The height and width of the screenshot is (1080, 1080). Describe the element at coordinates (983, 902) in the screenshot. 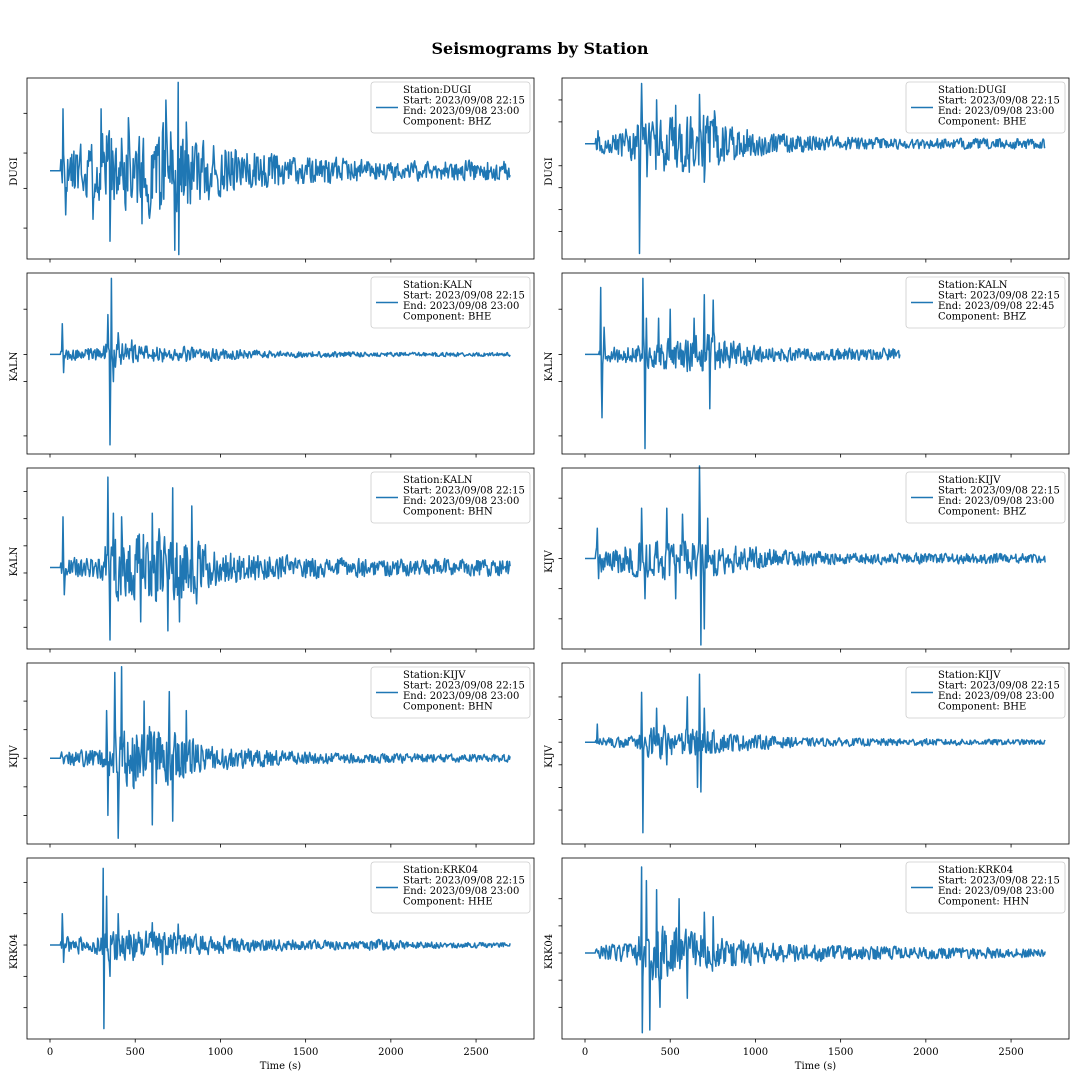

I see `legend-text: Component: HHN` at that location.